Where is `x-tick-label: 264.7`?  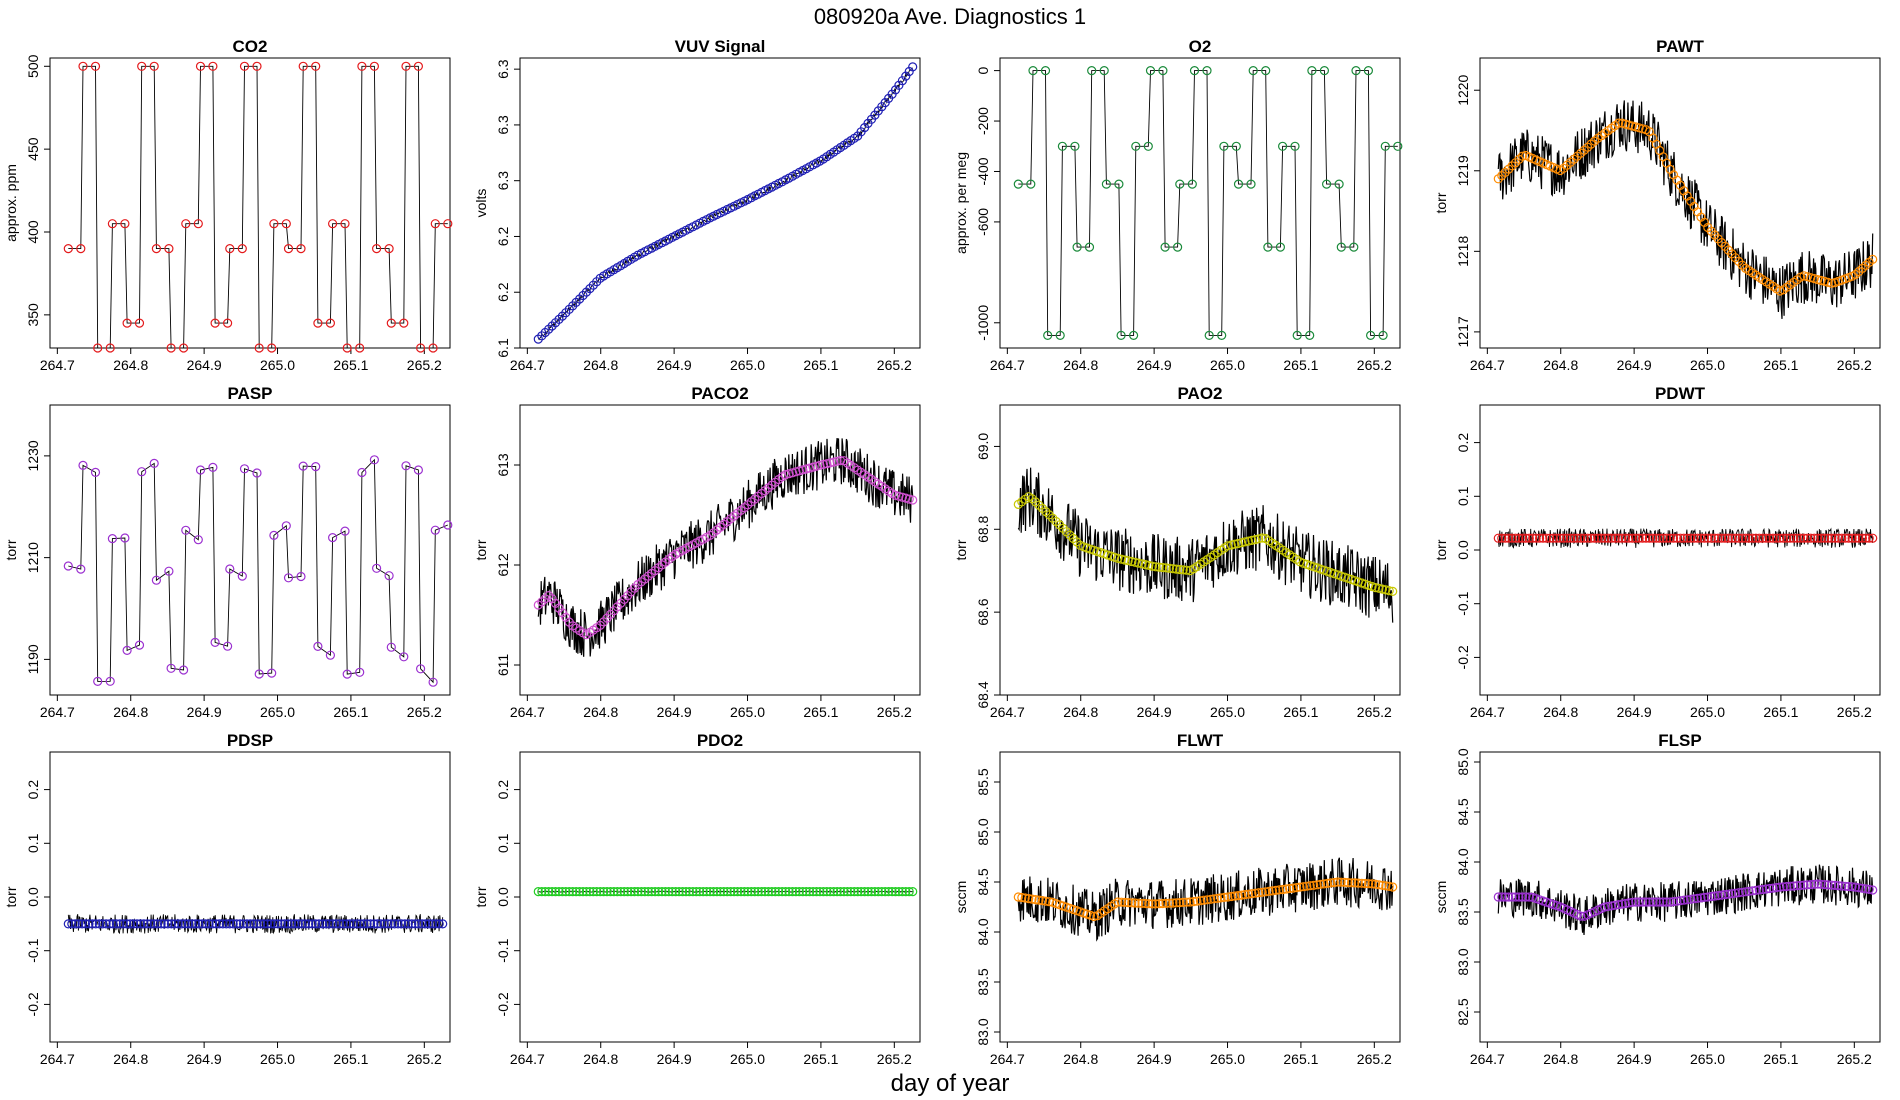
x-tick-label: 264.7 is located at coordinates (1007, 365).